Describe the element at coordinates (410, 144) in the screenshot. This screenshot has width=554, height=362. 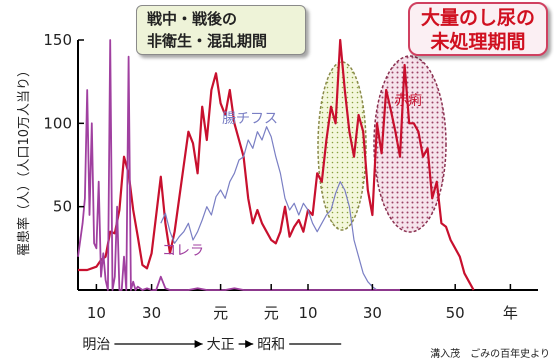
I see `highlight-untreated-ellipse` at that location.